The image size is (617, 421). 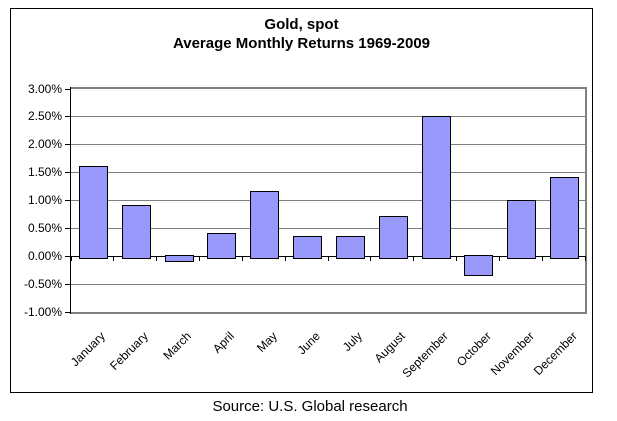 I want to click on bar-january, so click(x=93, y=213).